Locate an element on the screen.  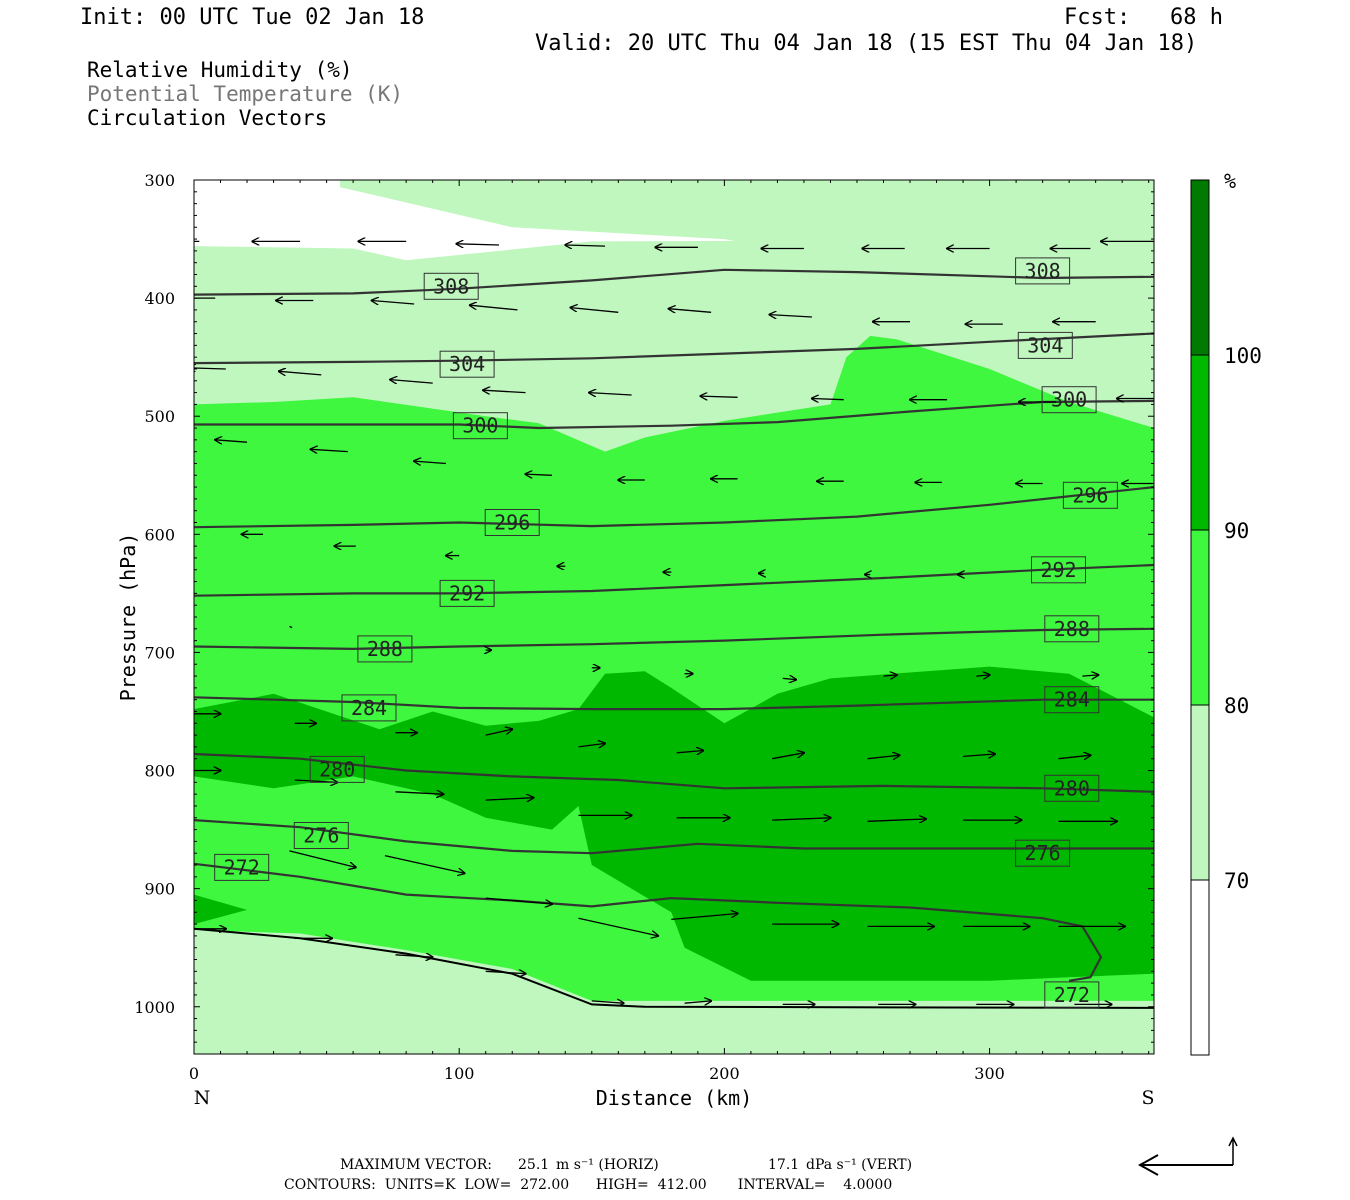
x-axis-title: Distance (km) is located at coordinates (674, 1098).